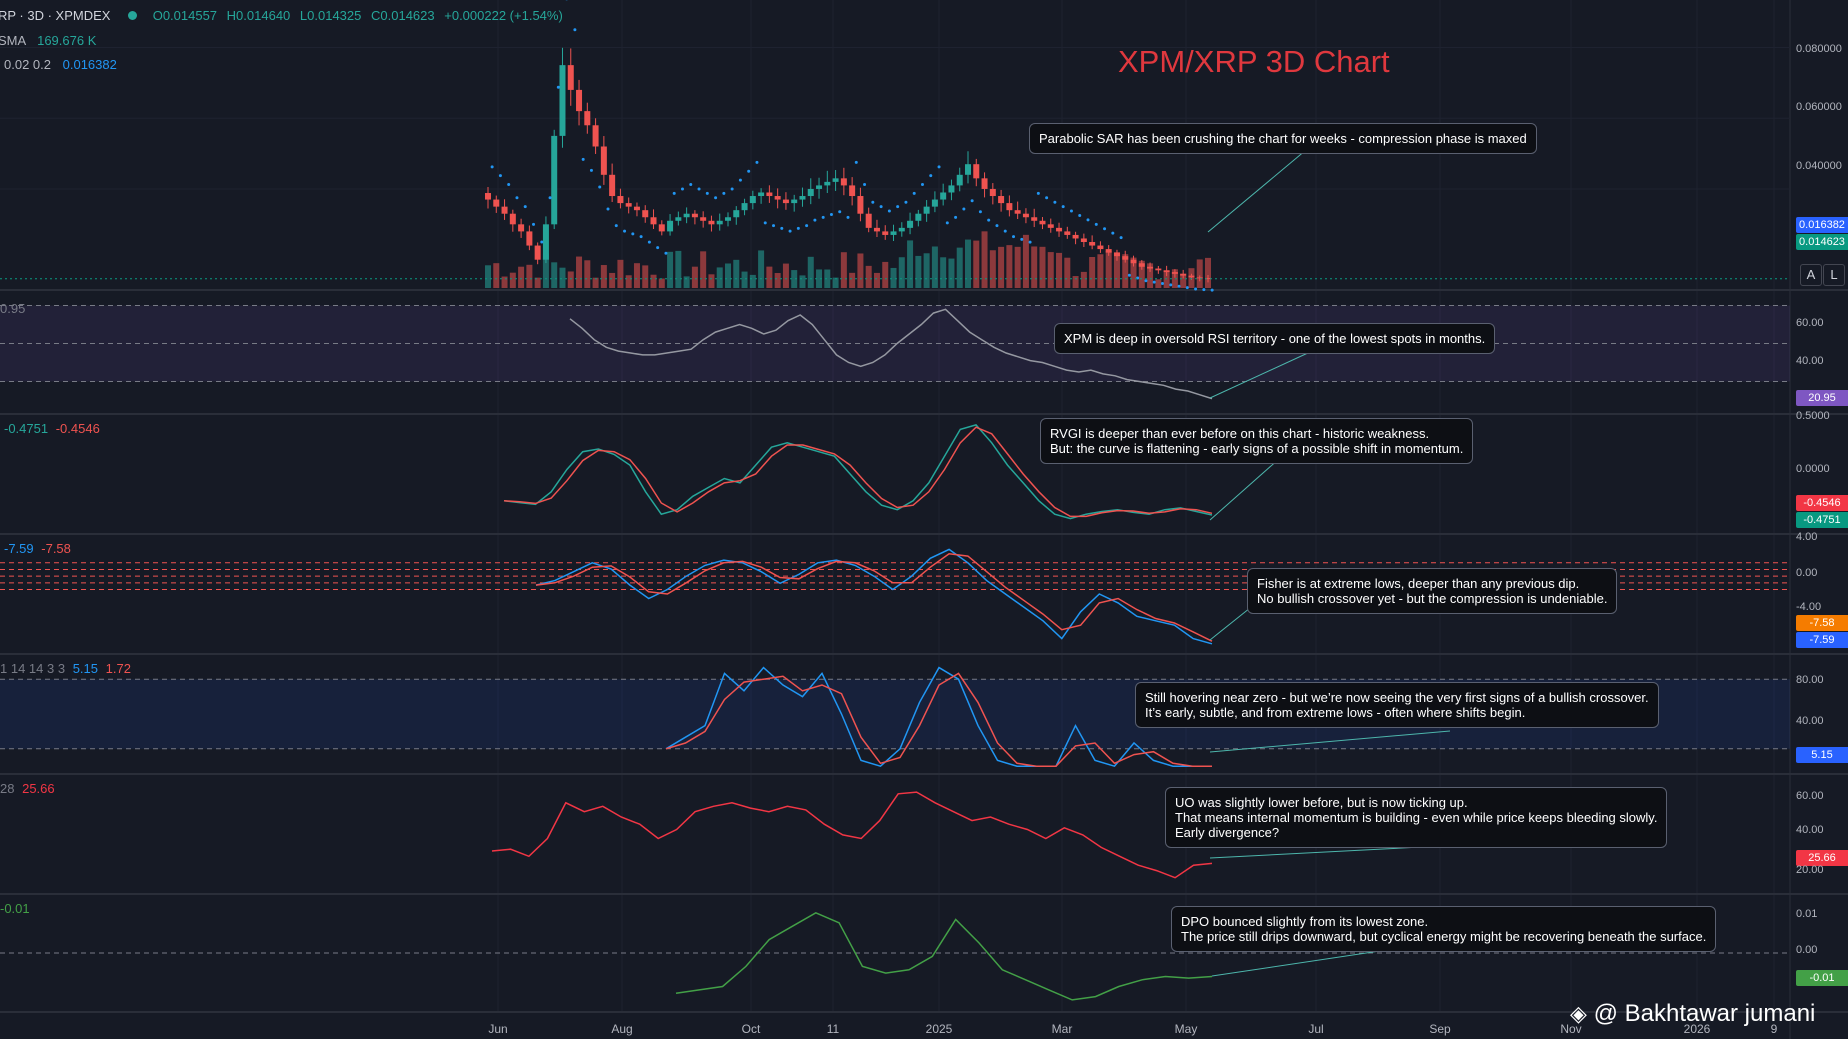 The image size is (1848, 1039). What do you see at coordinates (13, 308) in the screenshot?
I see `rsi-legend-value: 0.95` at bounding box center [13, 308].